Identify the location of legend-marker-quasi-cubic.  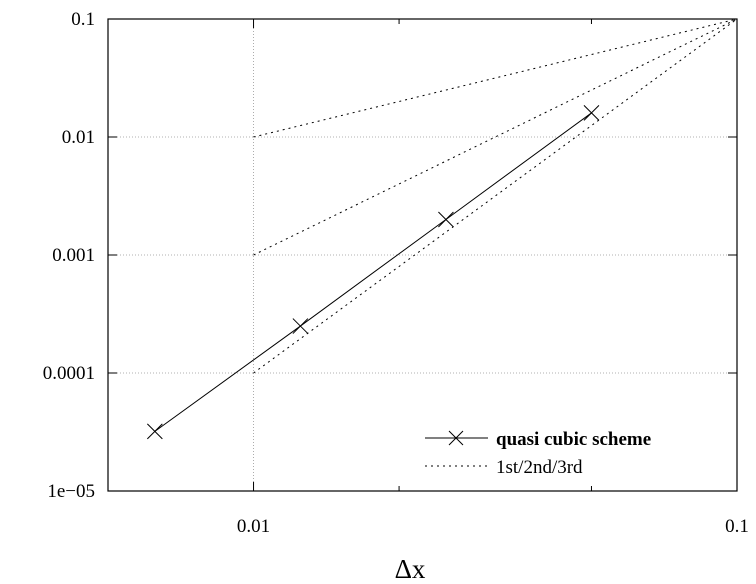
(456, 438).